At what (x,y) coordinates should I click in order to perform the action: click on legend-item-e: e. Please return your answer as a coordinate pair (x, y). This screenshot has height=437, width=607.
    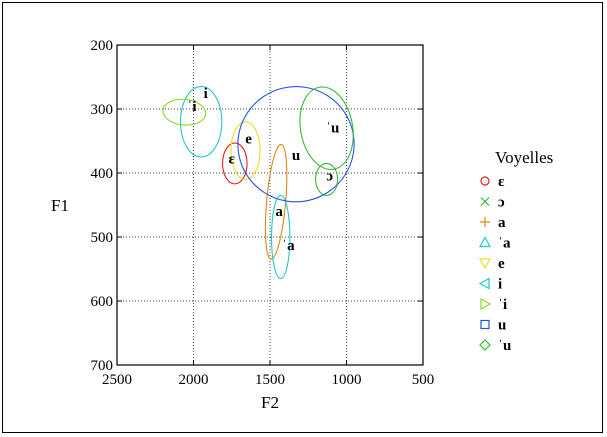
    Looking at the image, I should click on (491, 264).